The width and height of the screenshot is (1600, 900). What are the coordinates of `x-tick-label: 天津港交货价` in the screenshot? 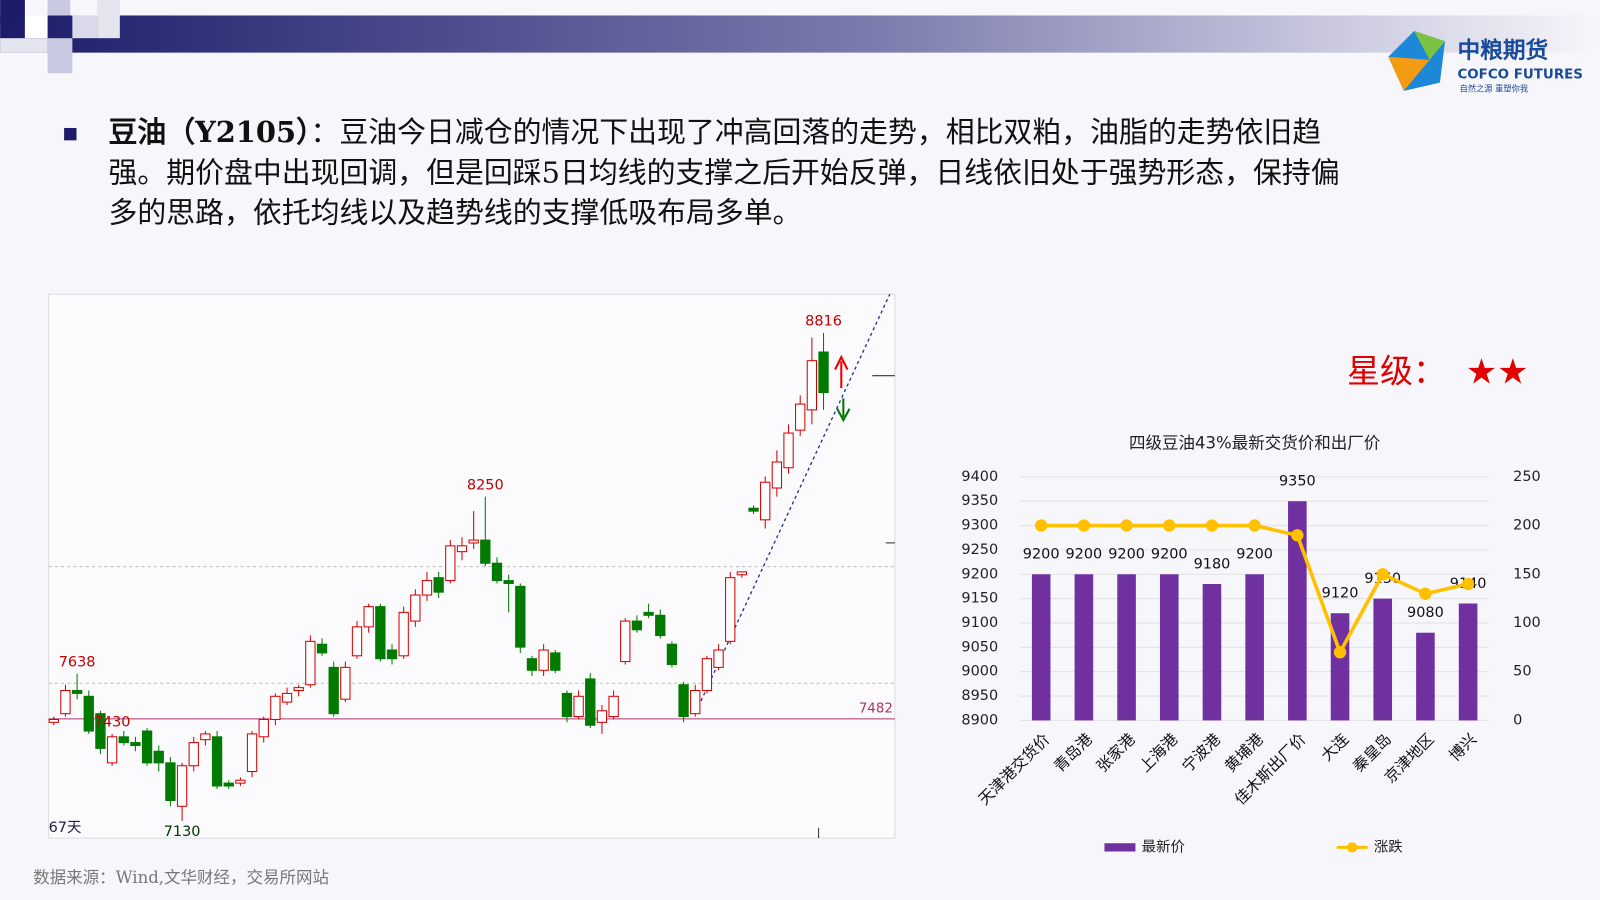 It's located at (1014, 769).